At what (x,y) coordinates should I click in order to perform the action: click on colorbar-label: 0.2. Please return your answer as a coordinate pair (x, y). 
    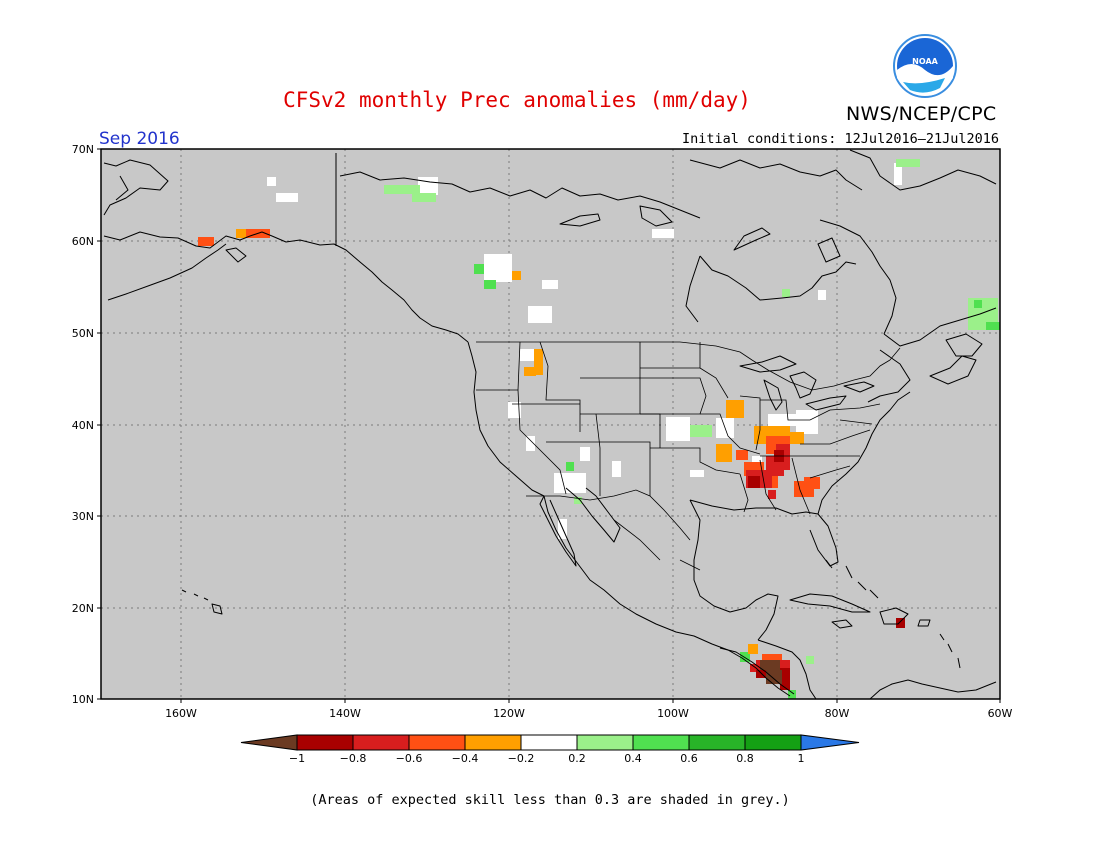
    Looking at the image, I should click on (577, 758).